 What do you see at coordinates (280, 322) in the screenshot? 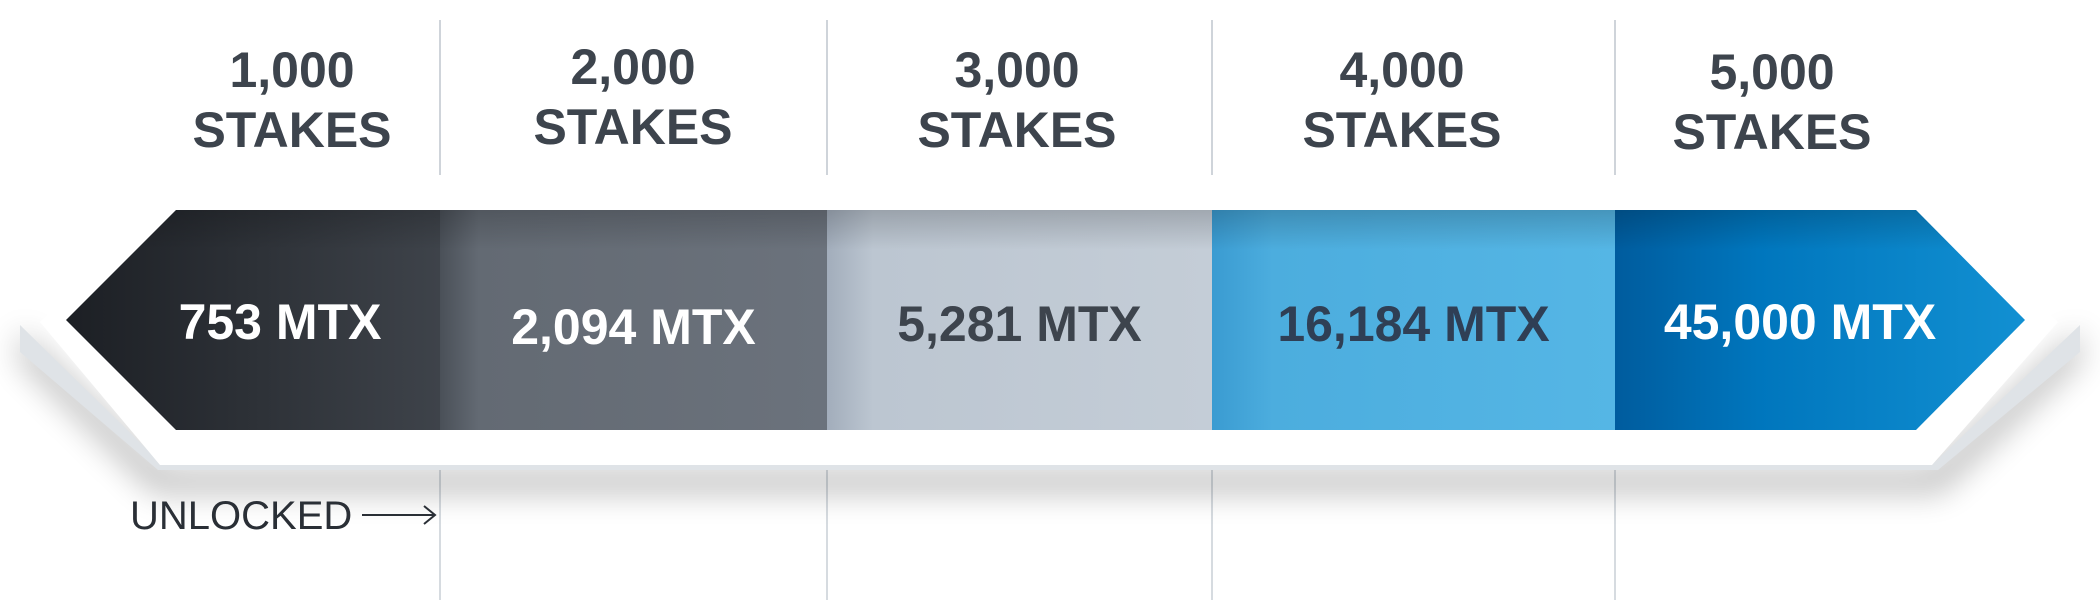
I see `tier-reward-753: 753 MTX` at bounding box center [280, 322].